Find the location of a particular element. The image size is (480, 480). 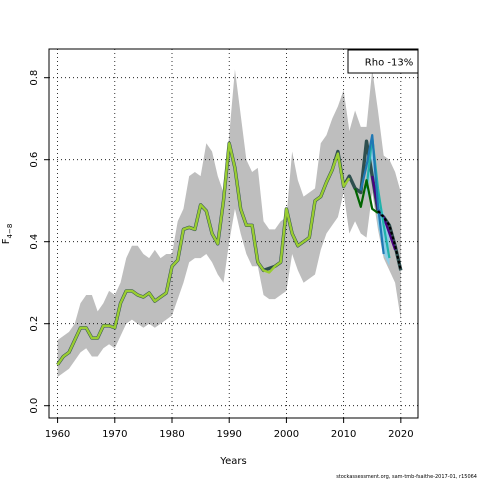

legend-frame is located at coordinates (383, 61).